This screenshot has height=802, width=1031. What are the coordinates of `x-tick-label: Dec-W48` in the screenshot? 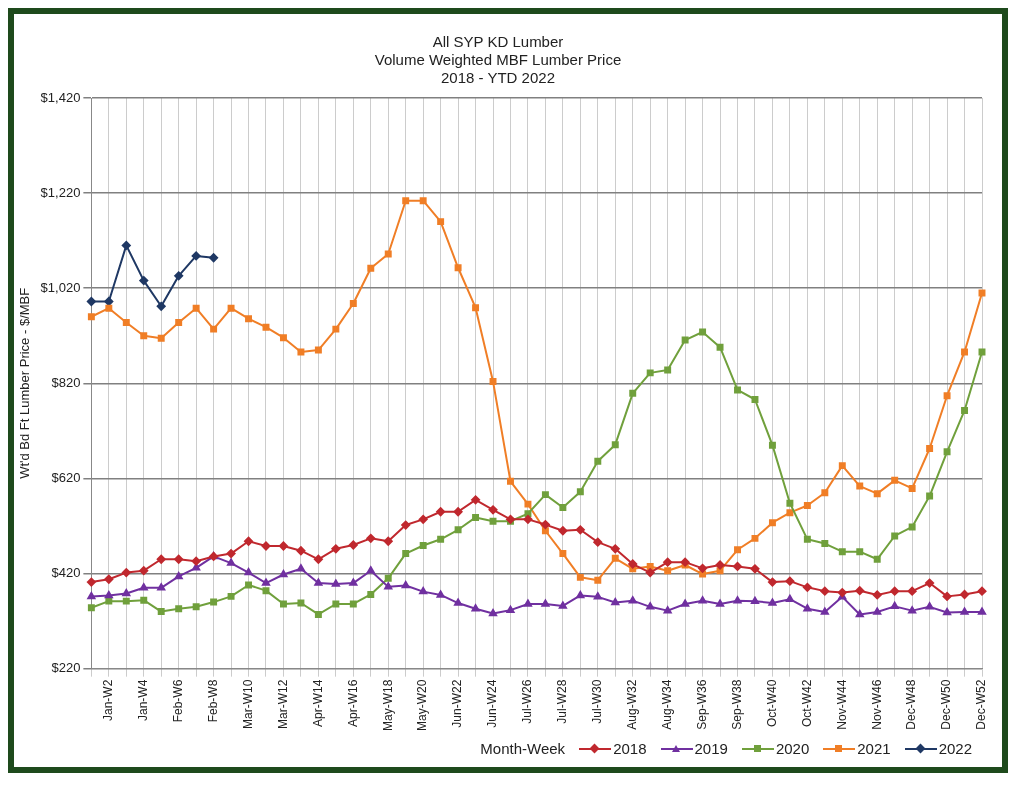 It's located at (911, 704).